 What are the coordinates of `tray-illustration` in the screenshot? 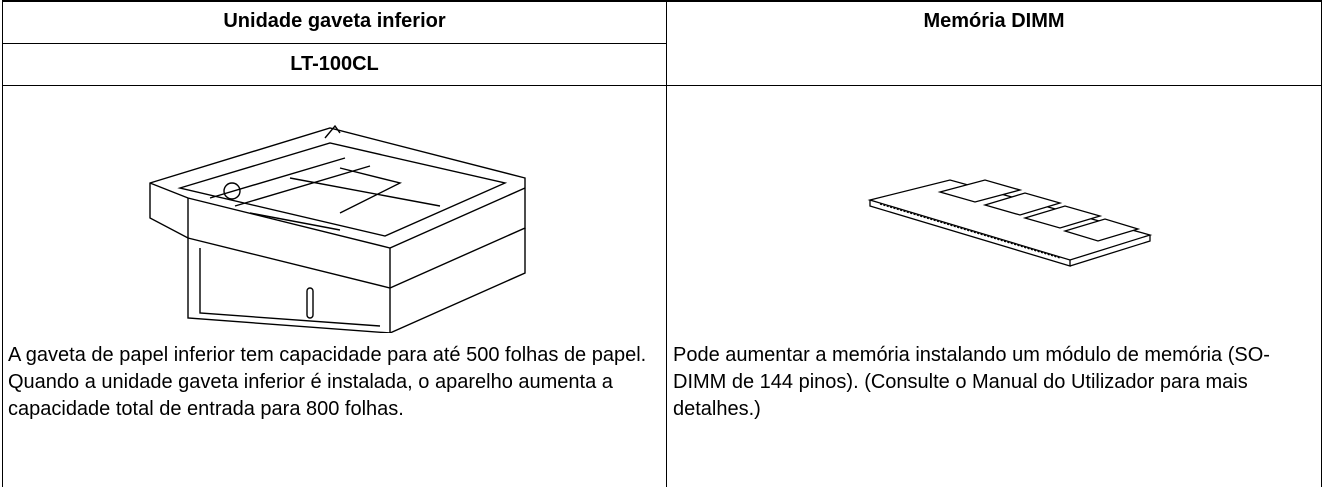 It's located at (337, 228).